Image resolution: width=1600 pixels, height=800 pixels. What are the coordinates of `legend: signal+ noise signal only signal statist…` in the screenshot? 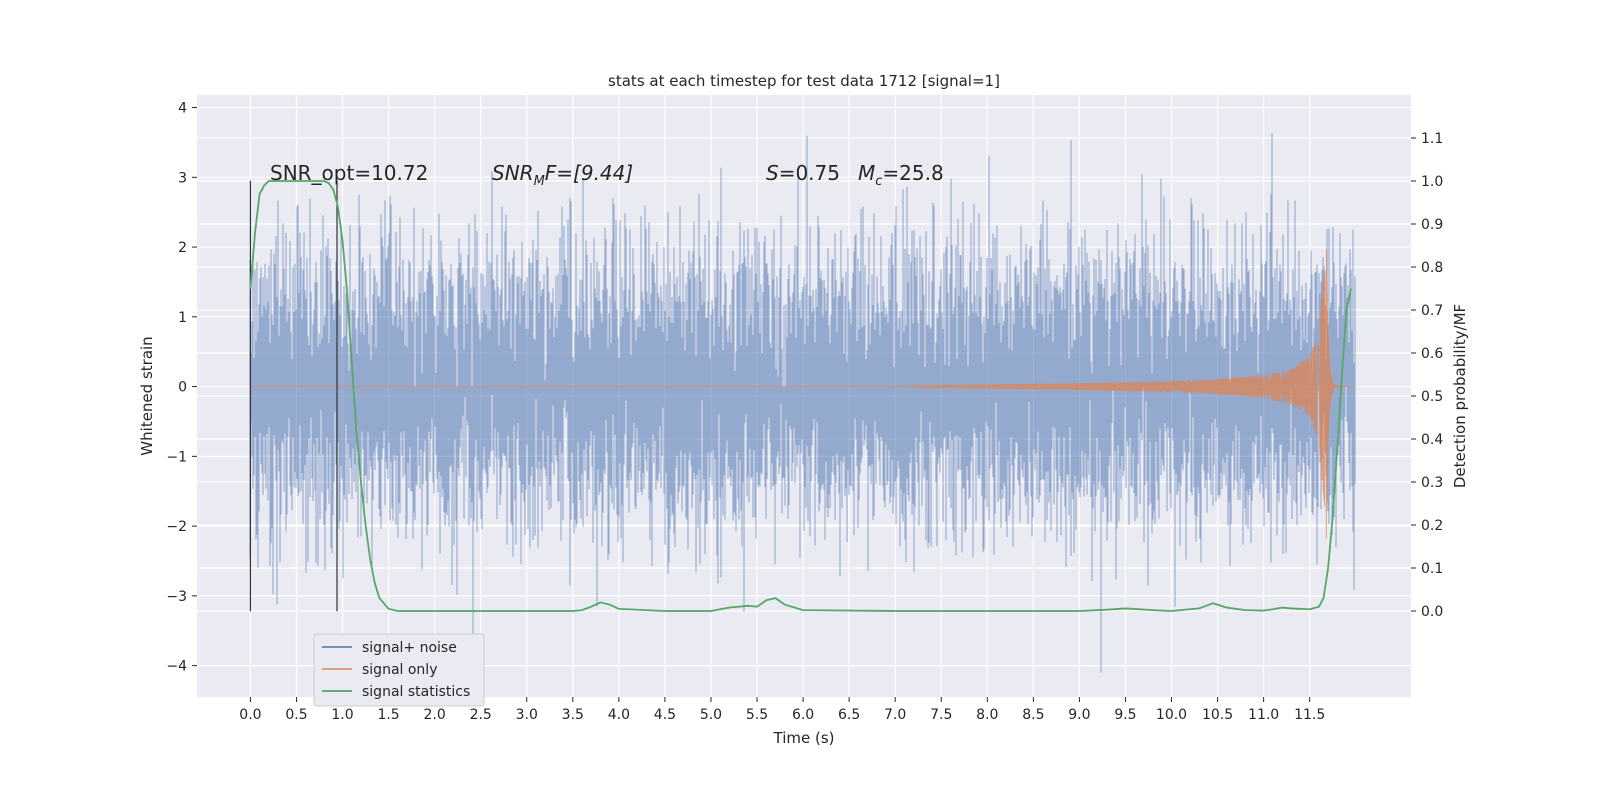 It's located at (399, 670).